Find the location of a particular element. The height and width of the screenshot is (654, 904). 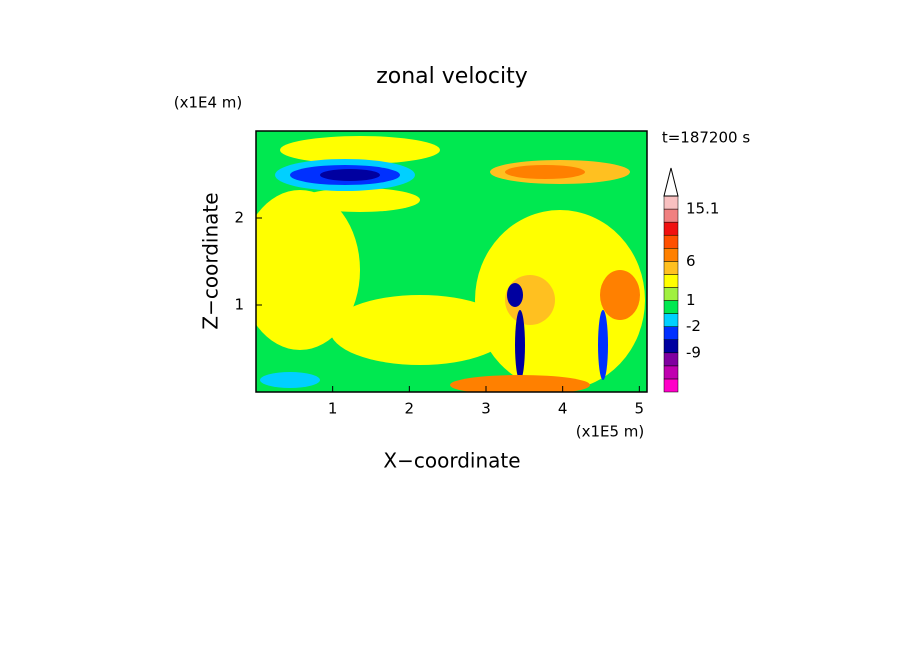

colorbar-label: -9 is located at coordinates (693, 352).